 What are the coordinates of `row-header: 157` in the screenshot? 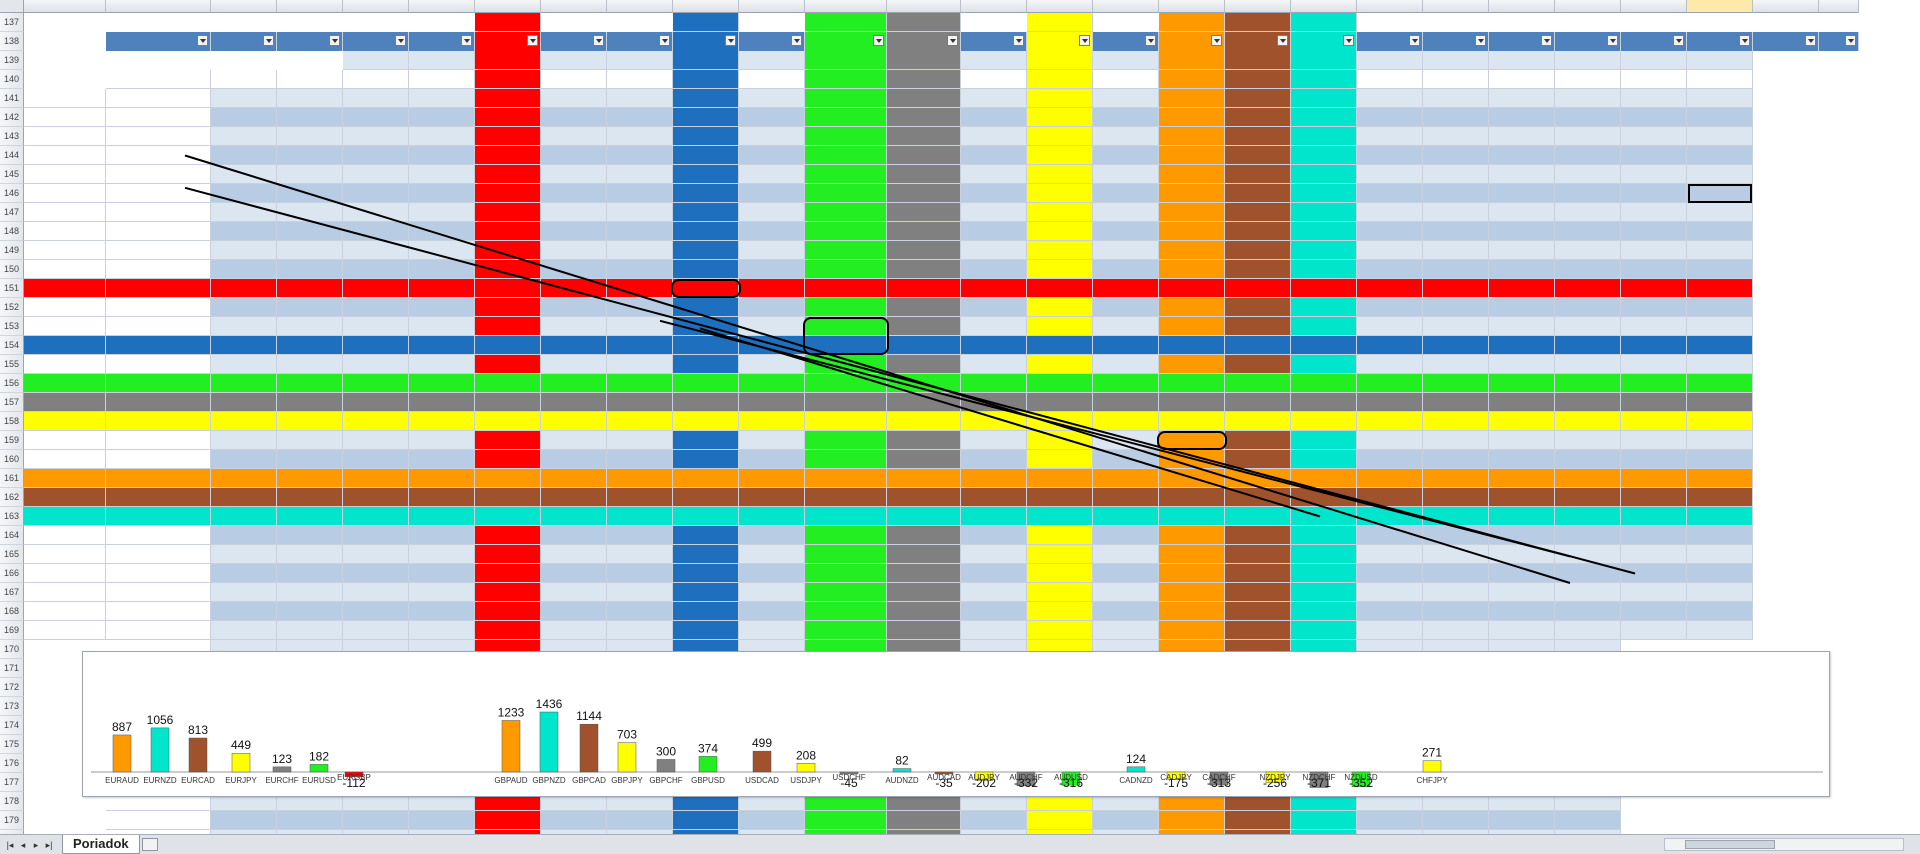 It's located at (12, 402).